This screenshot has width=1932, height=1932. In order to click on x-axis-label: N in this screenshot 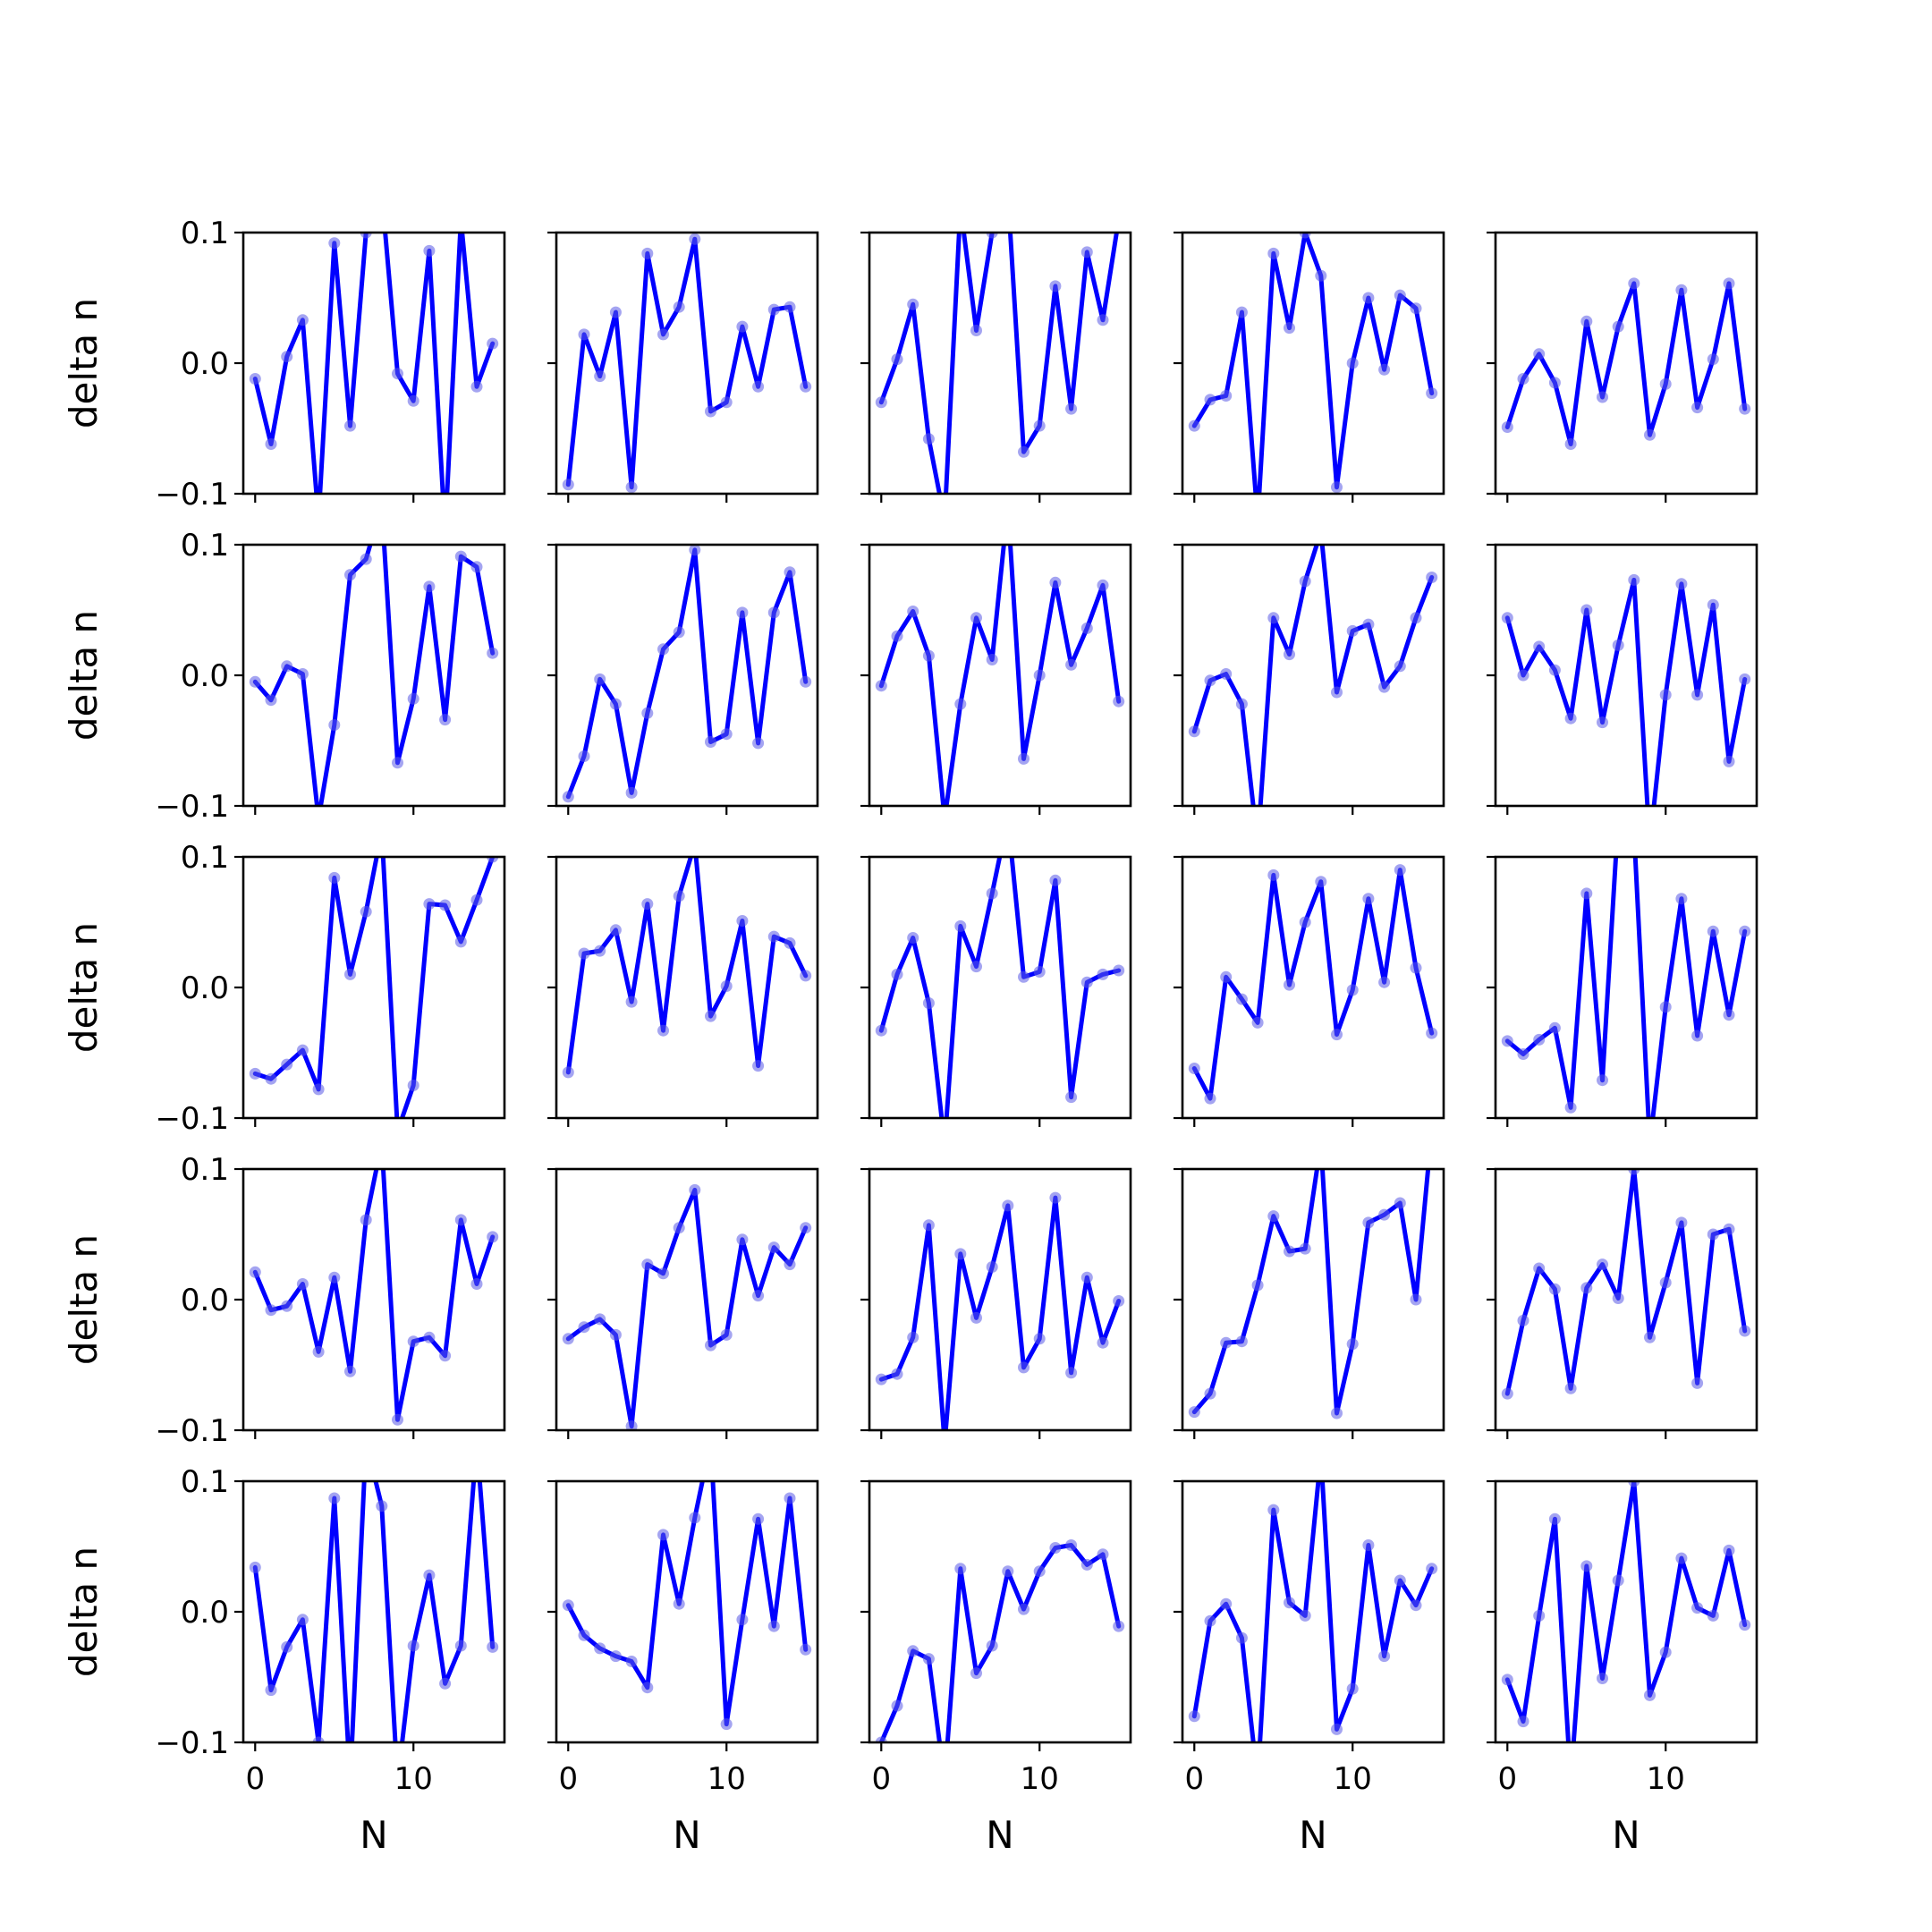, I will do `click(1626, 1835)`.